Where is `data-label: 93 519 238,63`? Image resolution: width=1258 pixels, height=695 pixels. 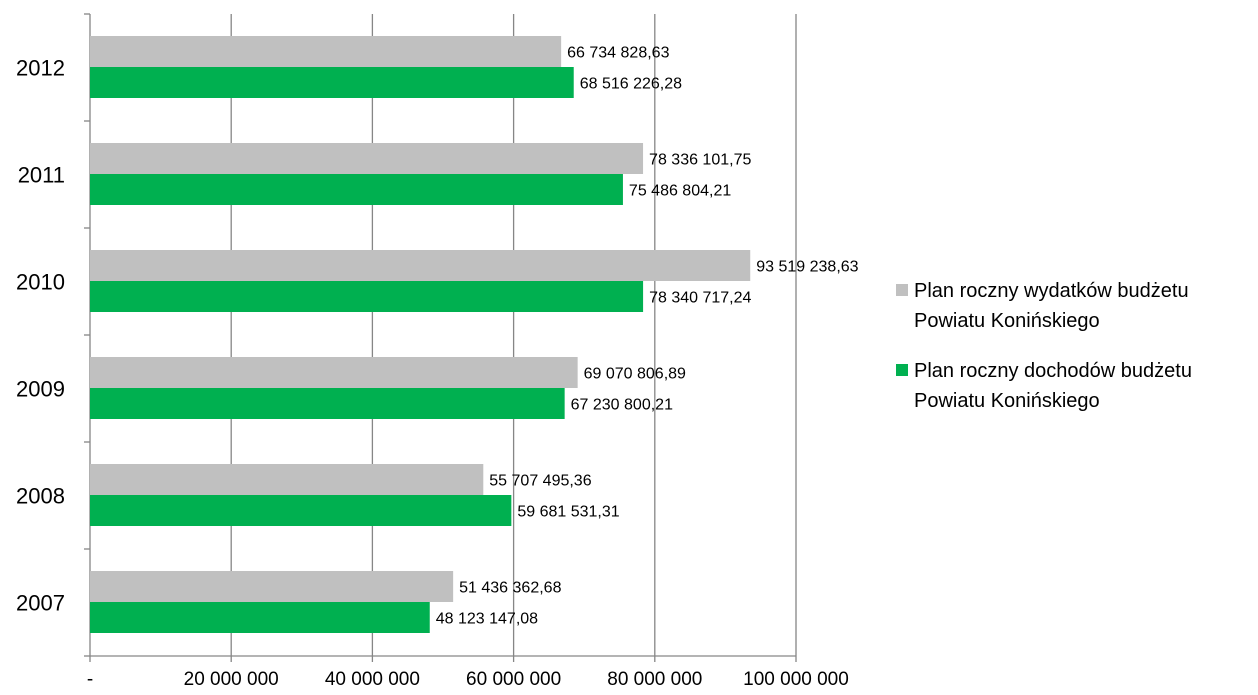
data-label: 93 519 238,63 is located at coordinates (807, 267).